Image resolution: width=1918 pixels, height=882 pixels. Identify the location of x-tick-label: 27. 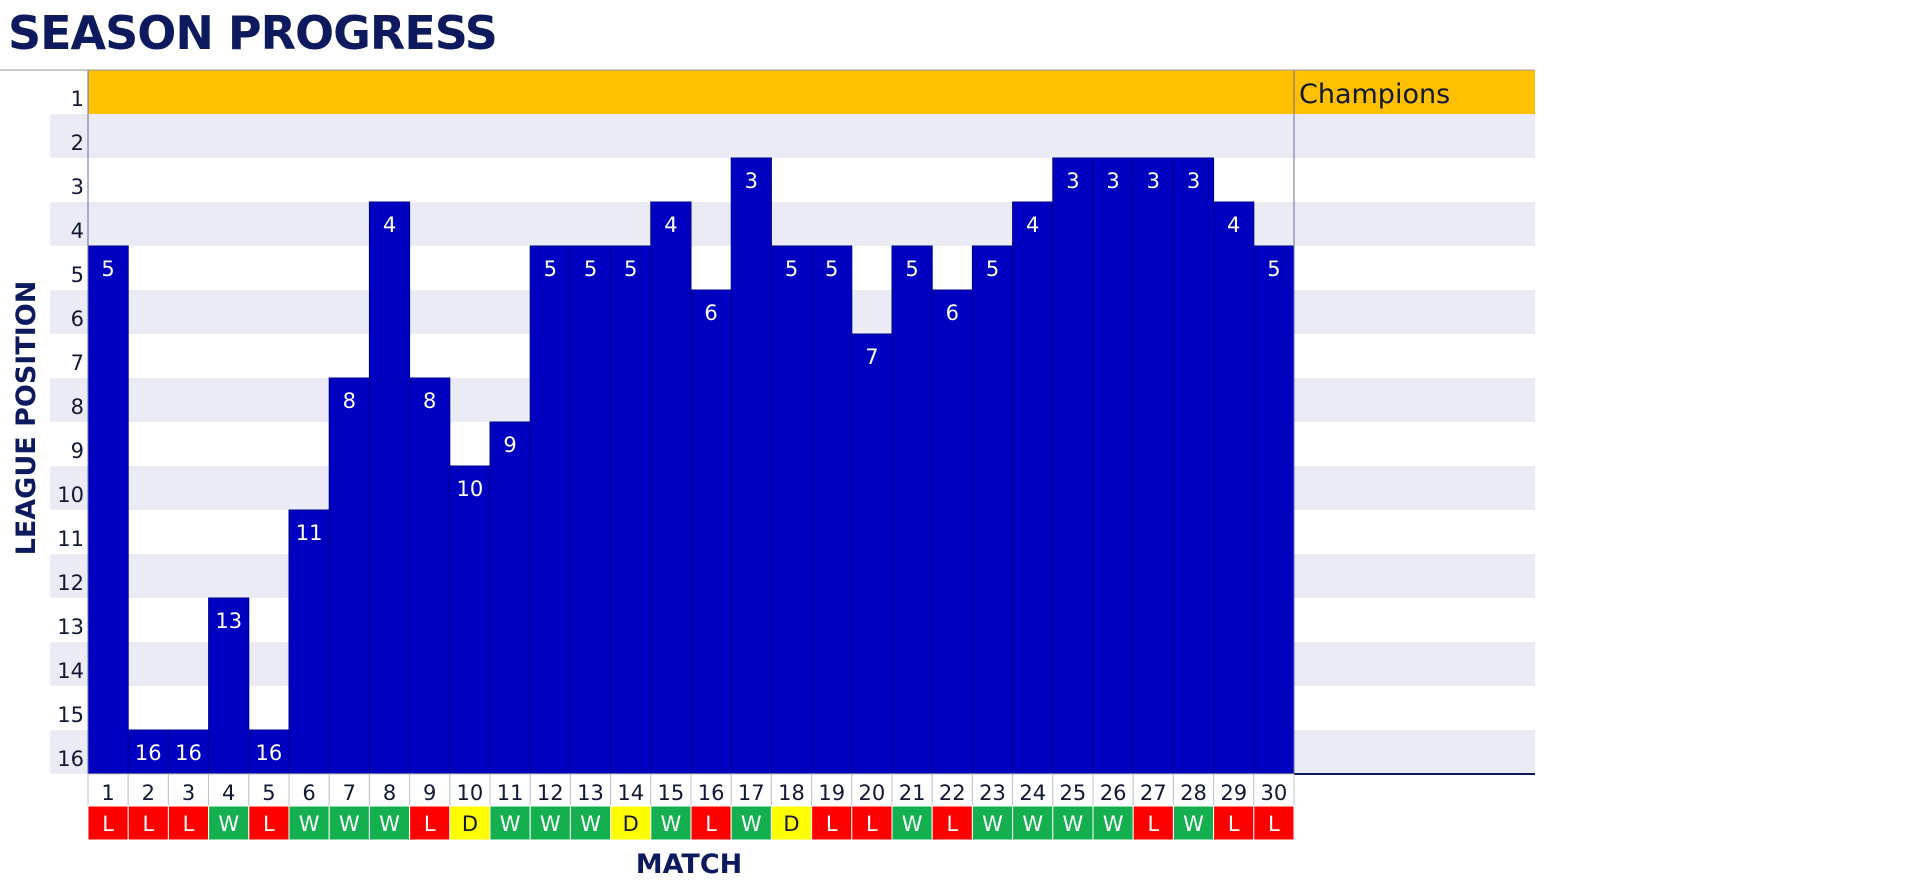
(1153, 793).